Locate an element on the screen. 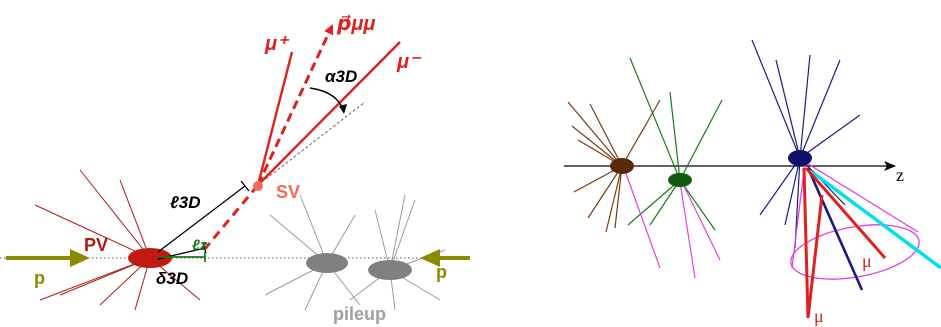 Image resolution: width=941 pixels, height=327 pixels. sv-label: SV is located at coordinates (288, 192).